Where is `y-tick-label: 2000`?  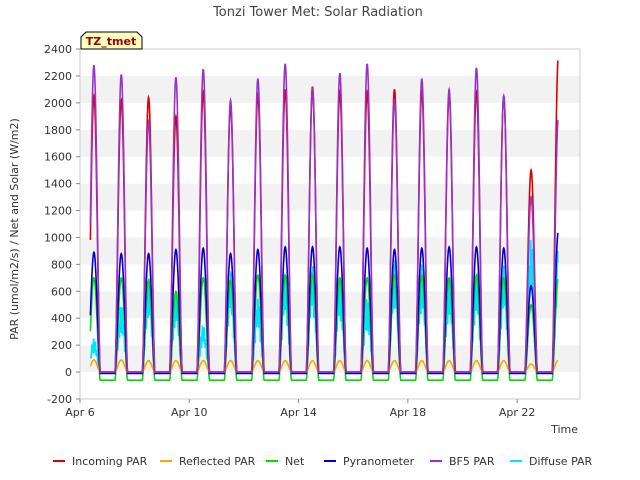
y-tick-label: 2000 is located at coordinates (58, 103).